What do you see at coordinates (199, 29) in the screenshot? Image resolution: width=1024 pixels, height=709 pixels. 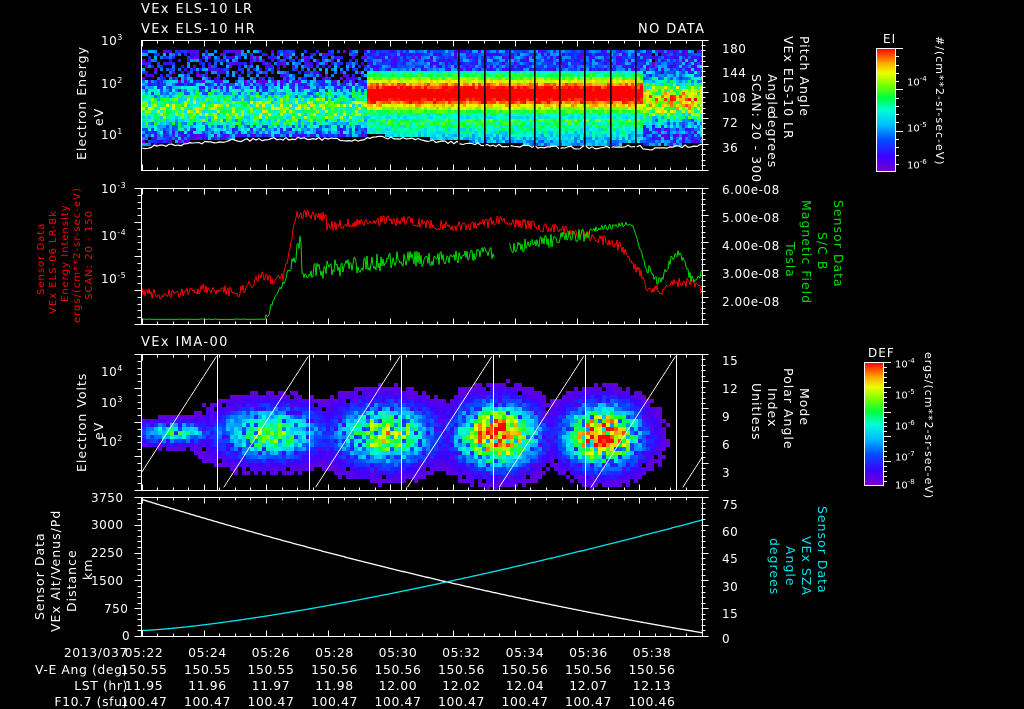 I see `panel1-title-hr: VEx ELS-10 HR` at bounding box center [199, 29].